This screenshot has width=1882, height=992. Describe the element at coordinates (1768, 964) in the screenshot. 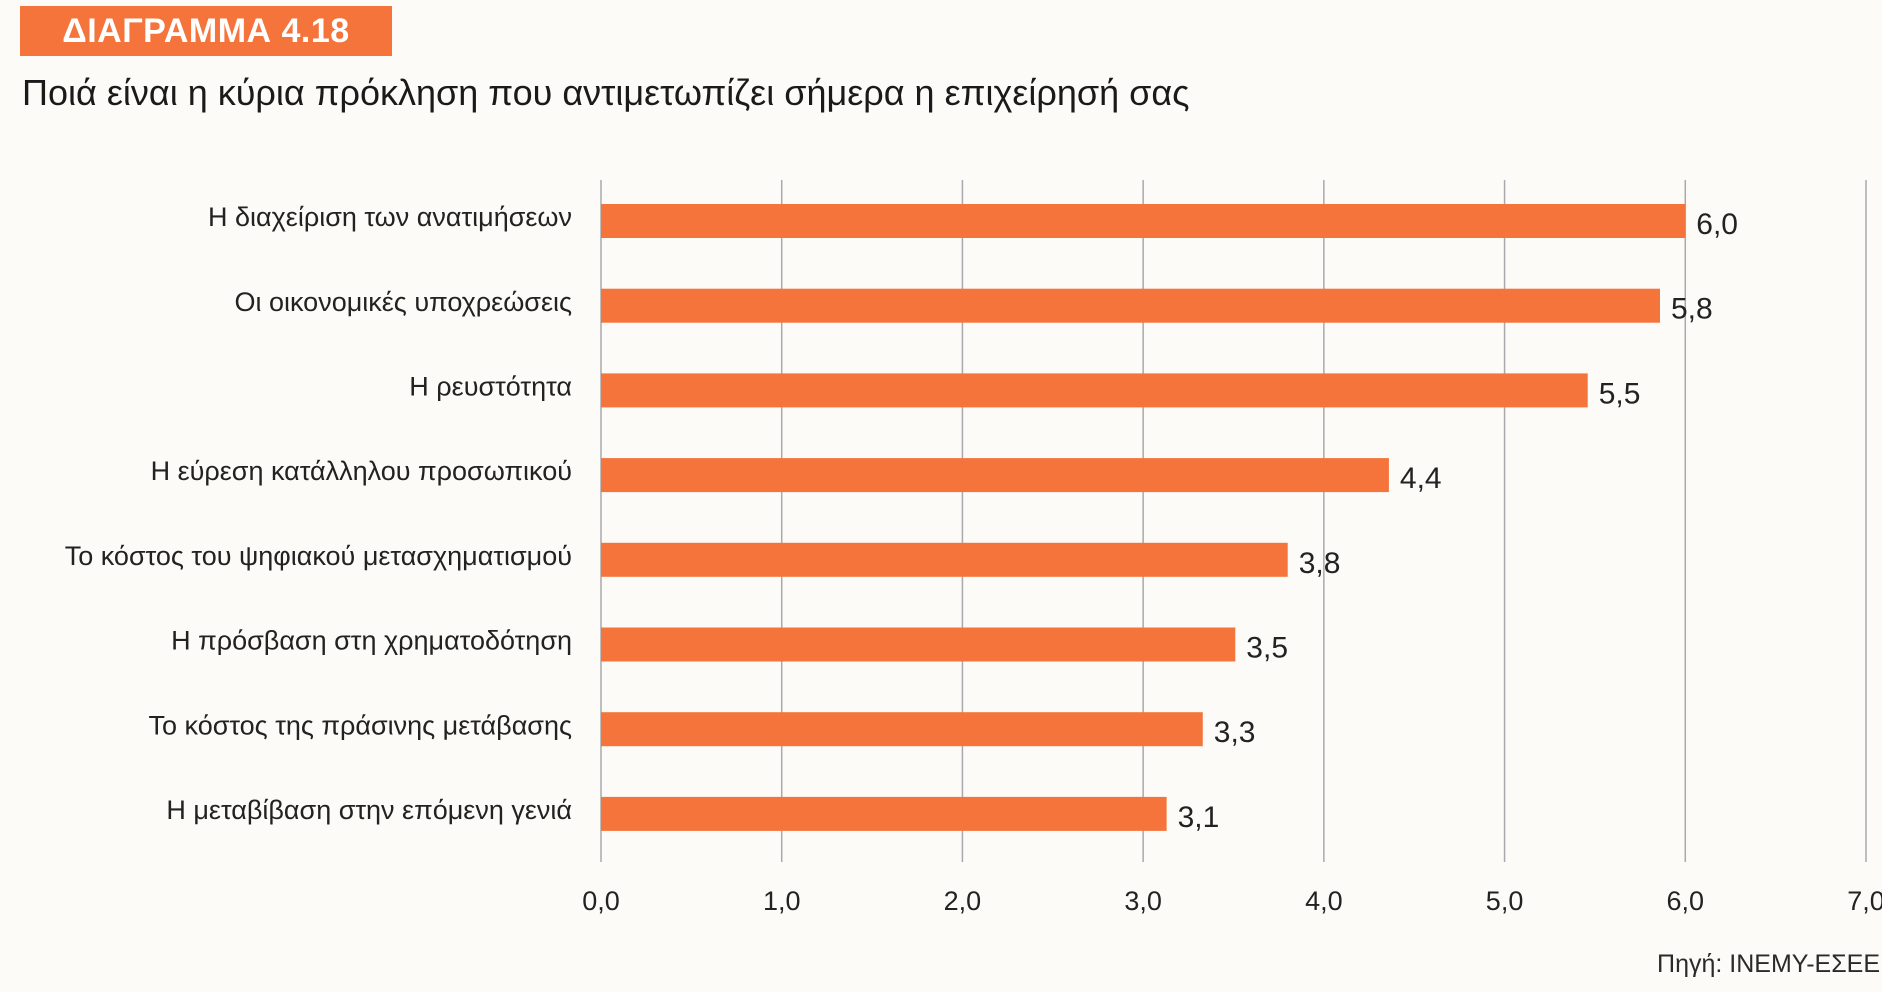

I see `source-note: Πηγή: ΙΝΕΜΥ-ΕΣΕΕ` at that location.